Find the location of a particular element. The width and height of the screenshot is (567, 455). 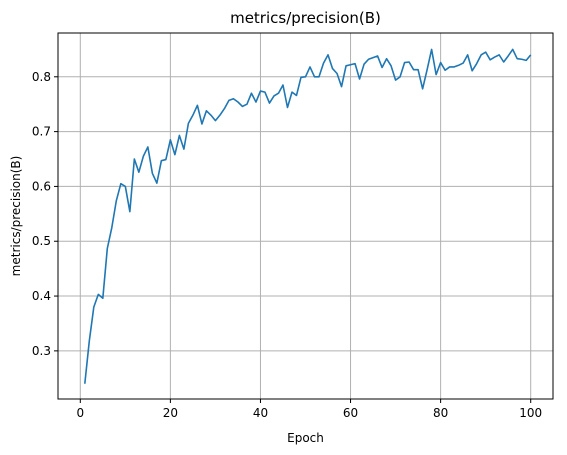

x-tick-label: 100 is located at coordinates (530, 413).